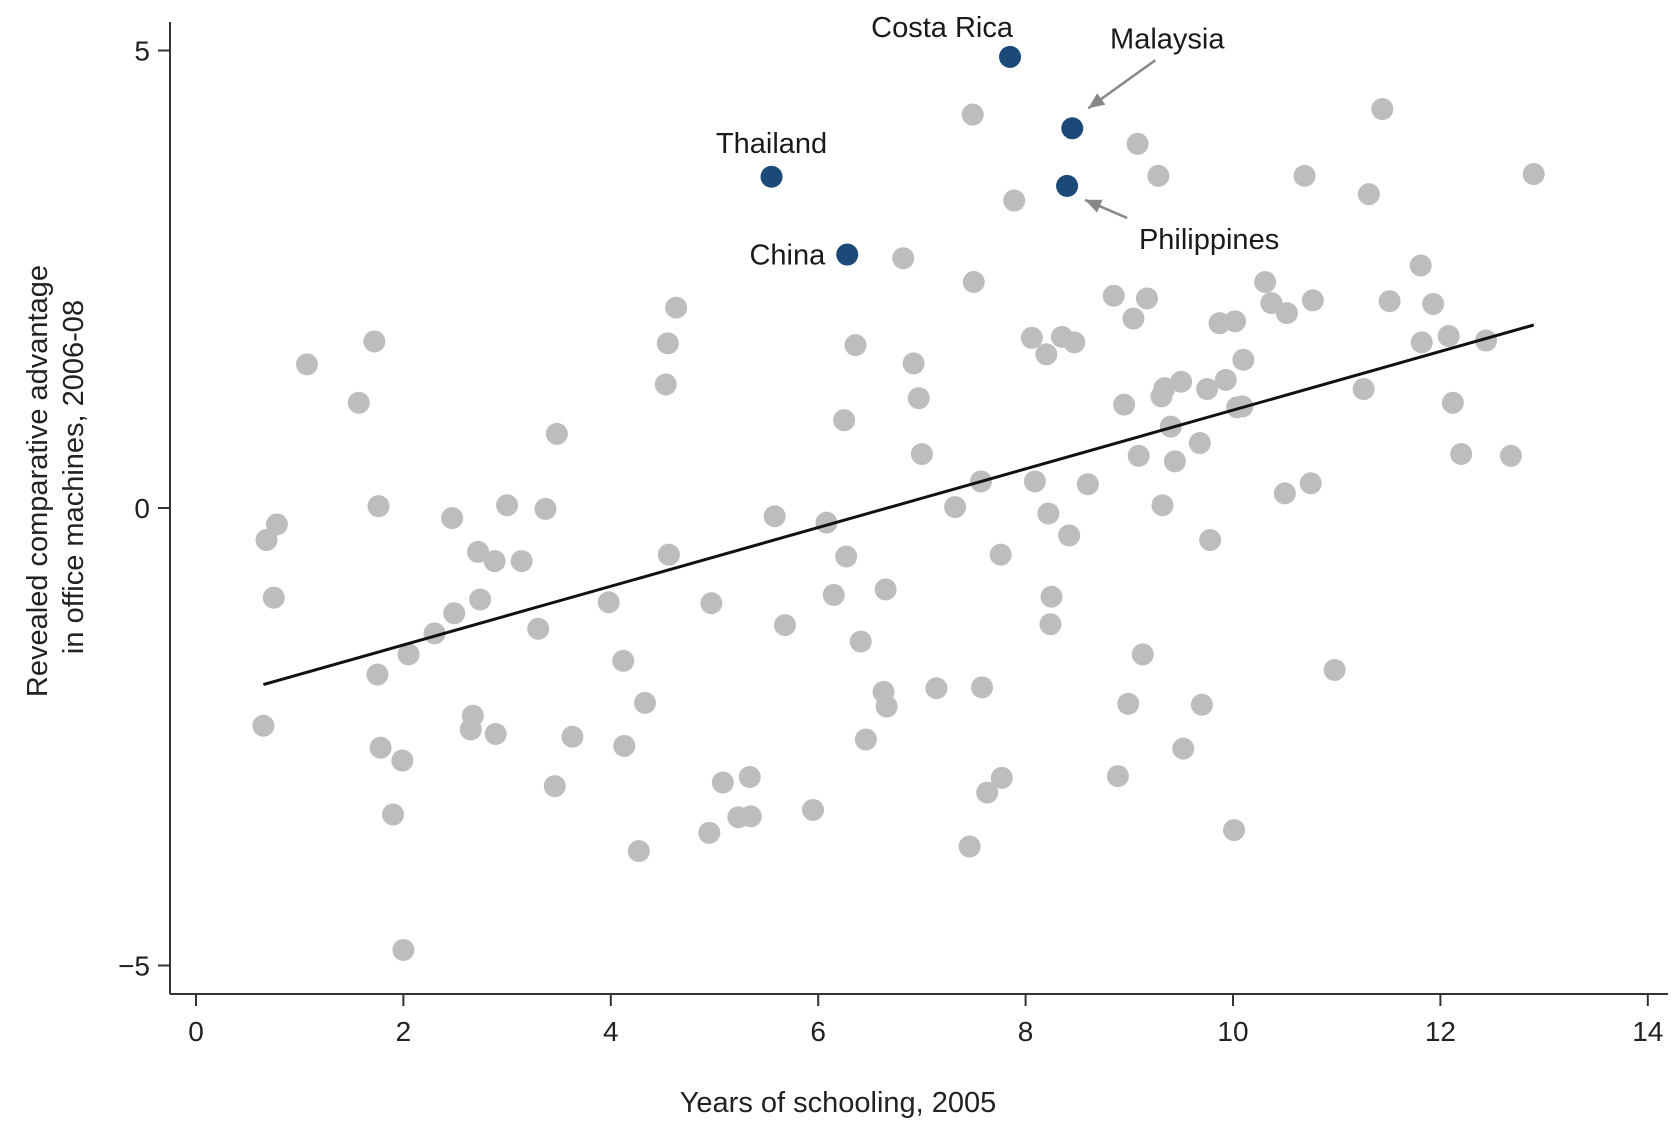 The width and height of the screenshot is (1677, 1121). What do you see at coordinates (771, 144) in the screenshot?
I see `label-thailand: Thailand` at bounding box center [771, 144].